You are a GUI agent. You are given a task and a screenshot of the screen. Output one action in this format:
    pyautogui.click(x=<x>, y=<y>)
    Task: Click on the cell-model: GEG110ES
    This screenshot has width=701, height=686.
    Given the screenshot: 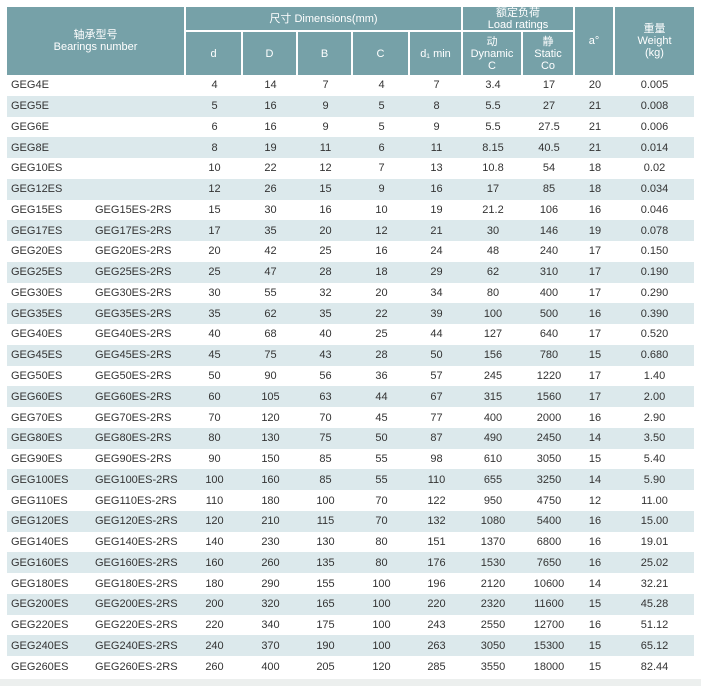 What is the action you would take?
    pyautogui.click(x=39, y=500)
    